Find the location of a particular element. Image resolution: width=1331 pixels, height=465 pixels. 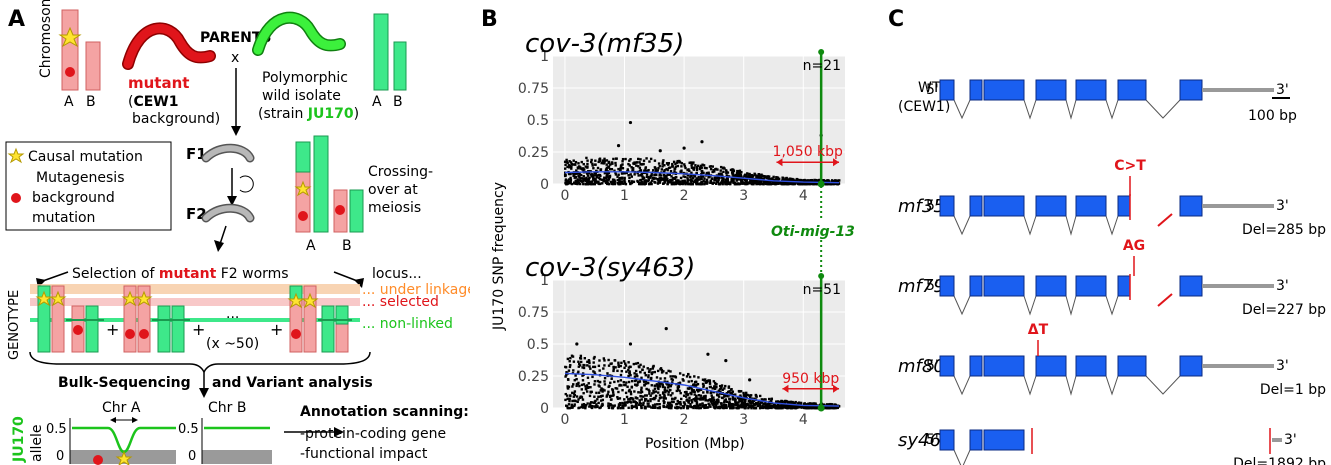

mutant-label: mutant is located at coordinates (158, 83).